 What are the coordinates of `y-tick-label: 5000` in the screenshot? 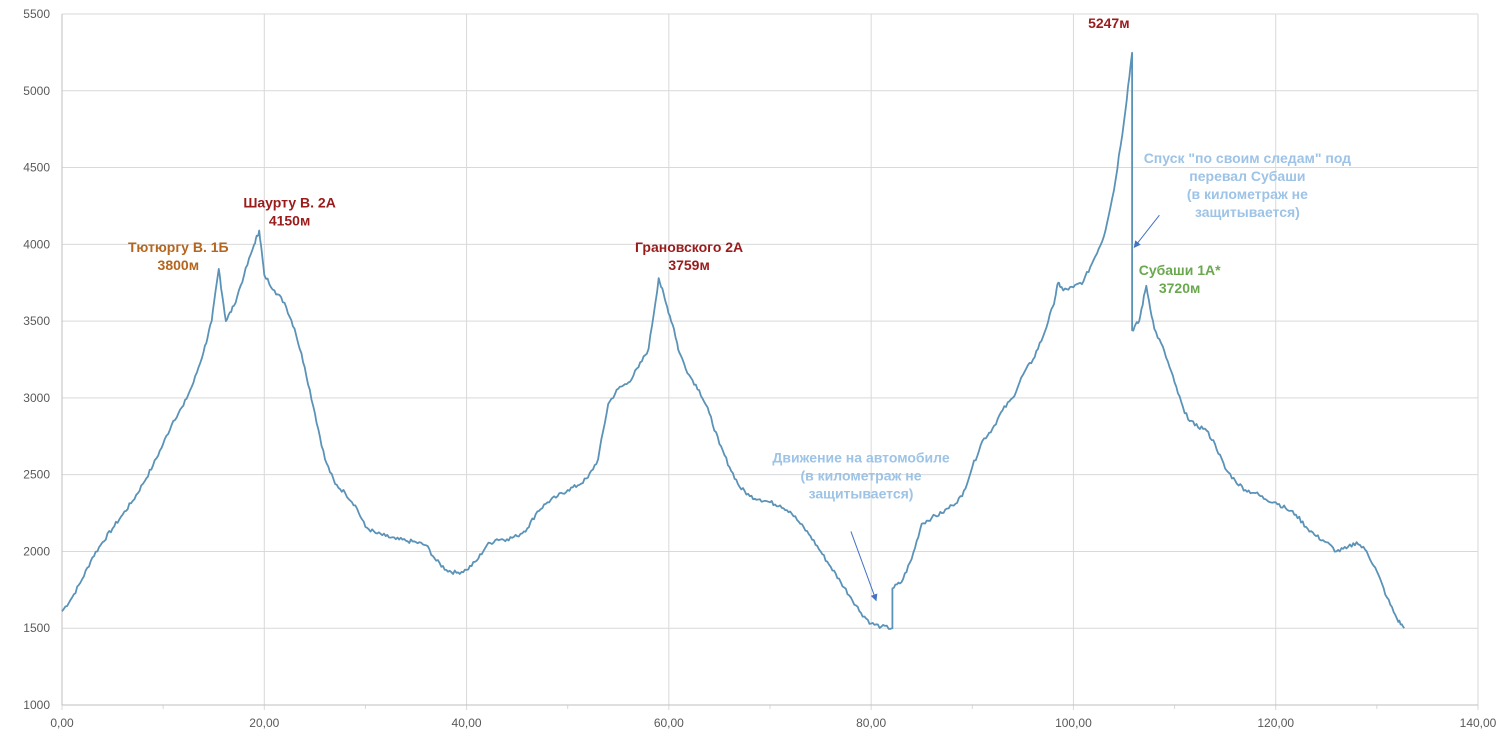 It's located at (36, 91).